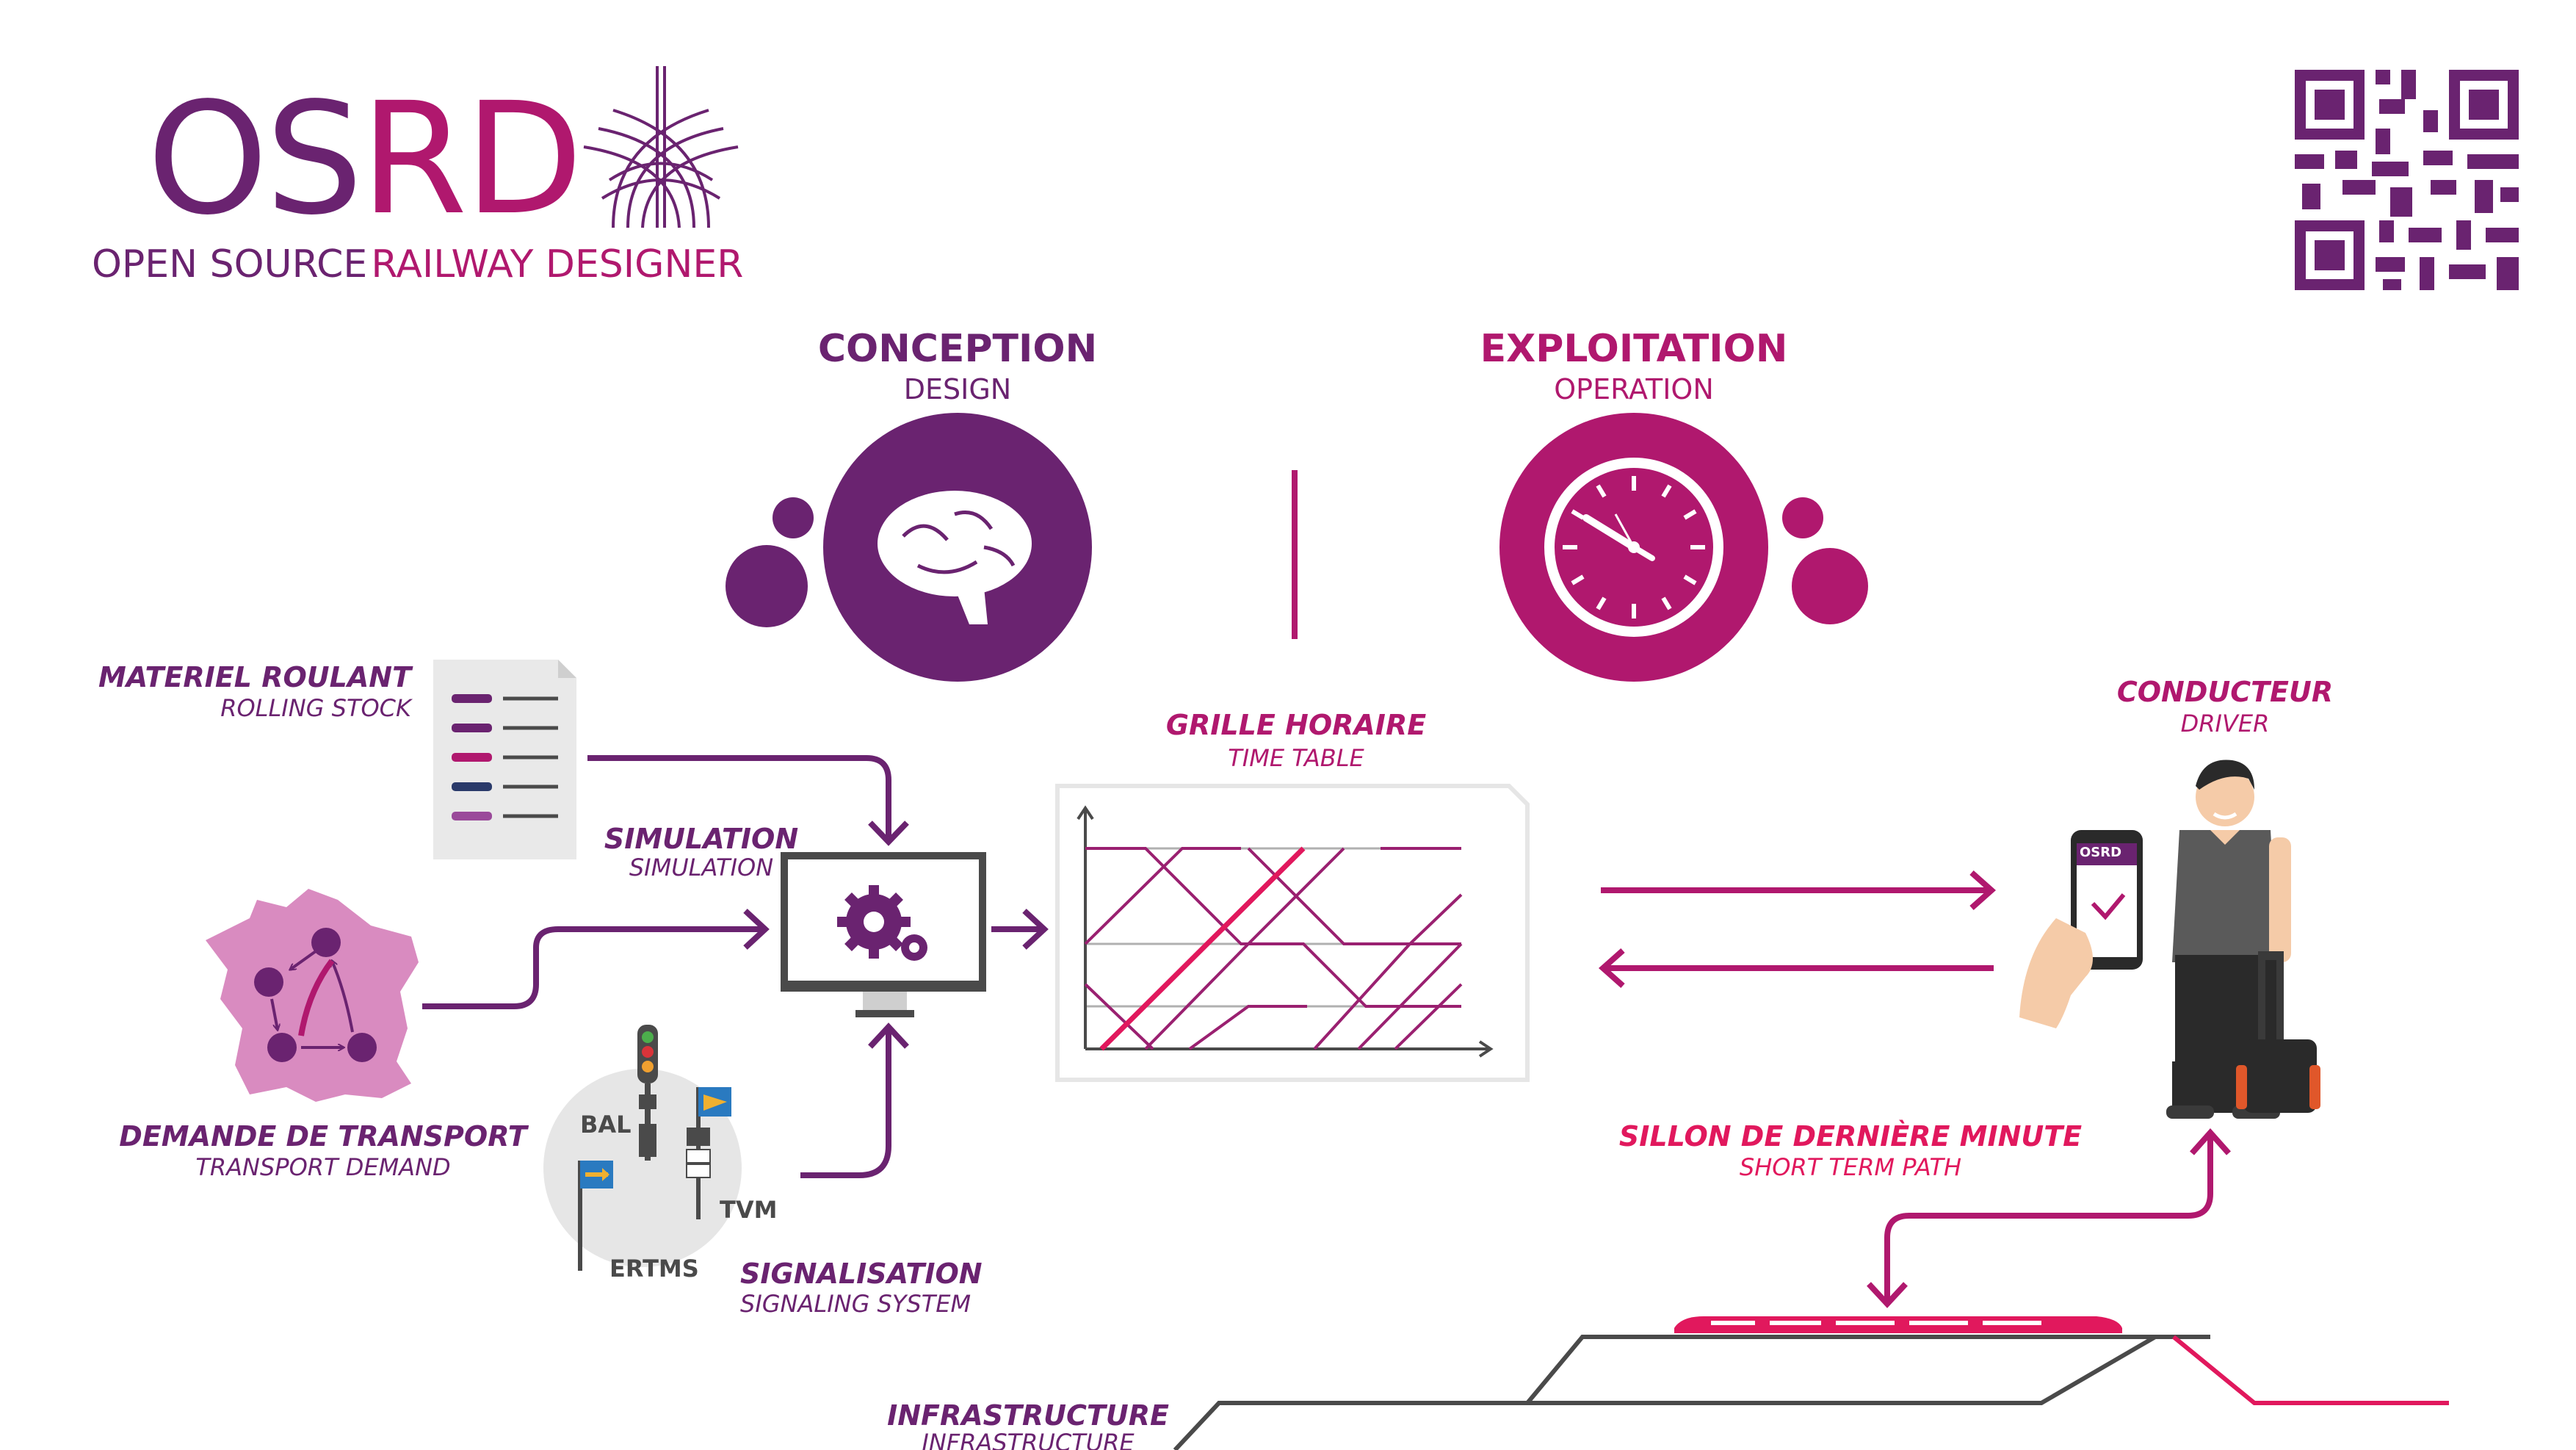  What do you see at coordinates (315, 708) in the screenshot?
I see `rolling-stock-subtitle: ROLLING STOCK` at bounding box center [315, 708].